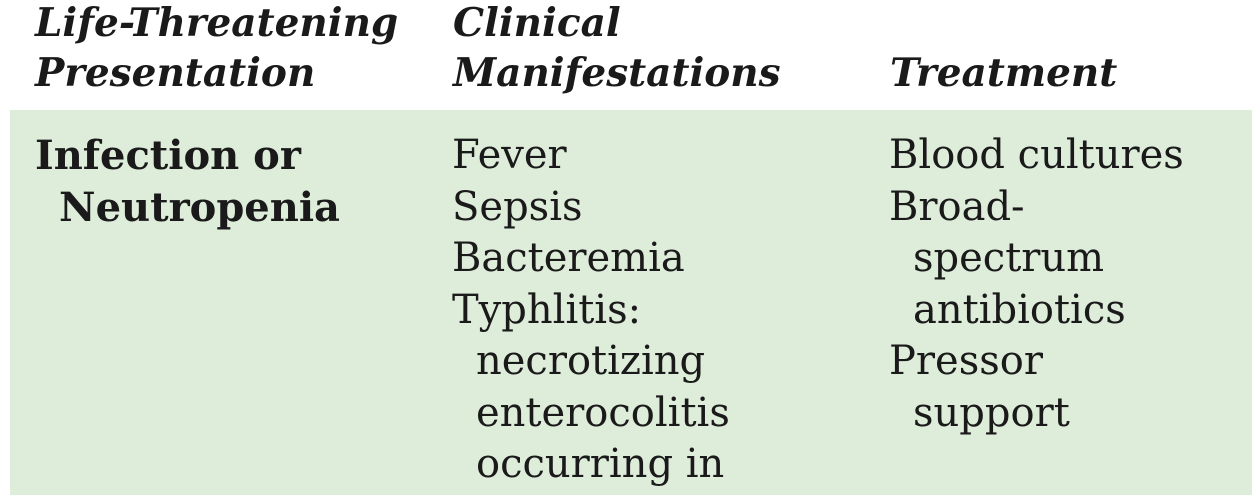 Image resolution: width=1252 pixels, height=495 pixels. Describe the element at coordinates (216, 49) in the screenshot. I see `header-presentation: Life-Threatening Presentation` at that location.